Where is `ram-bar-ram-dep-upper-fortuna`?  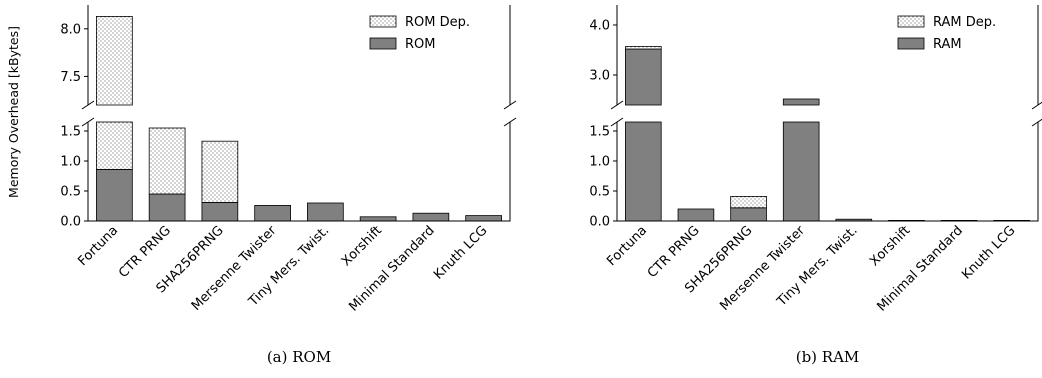 ram-bar-ram-dep-upper-fortuna is located at coordinates (643, 48).